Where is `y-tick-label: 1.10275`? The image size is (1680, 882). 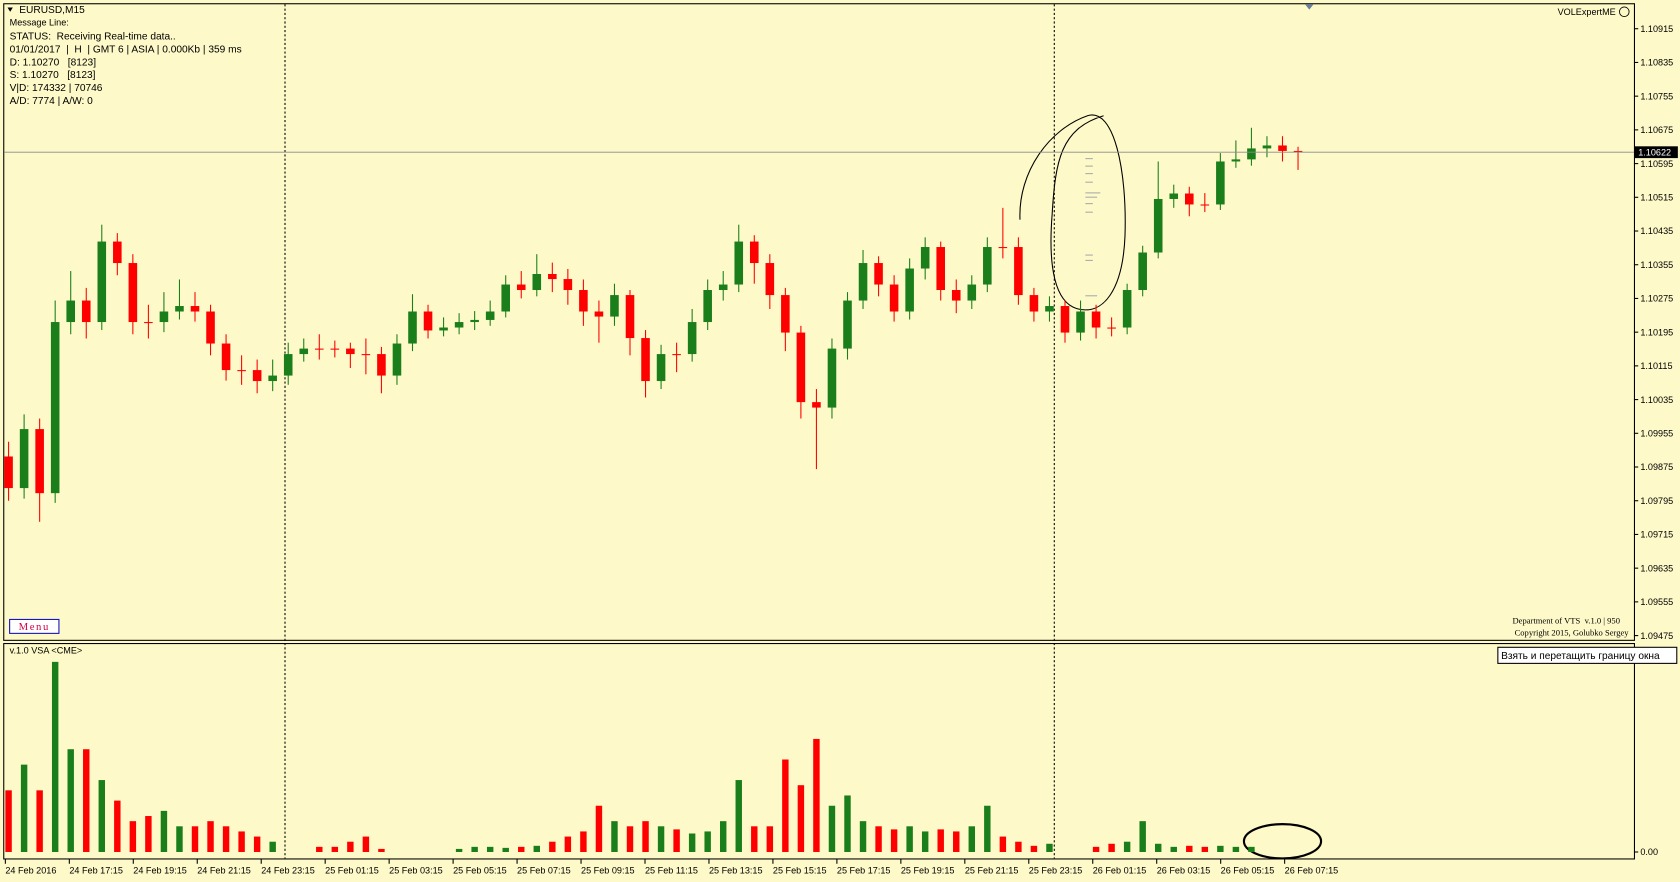
y-tick-label: 1.10275 is located at coordinates (1656, 299).